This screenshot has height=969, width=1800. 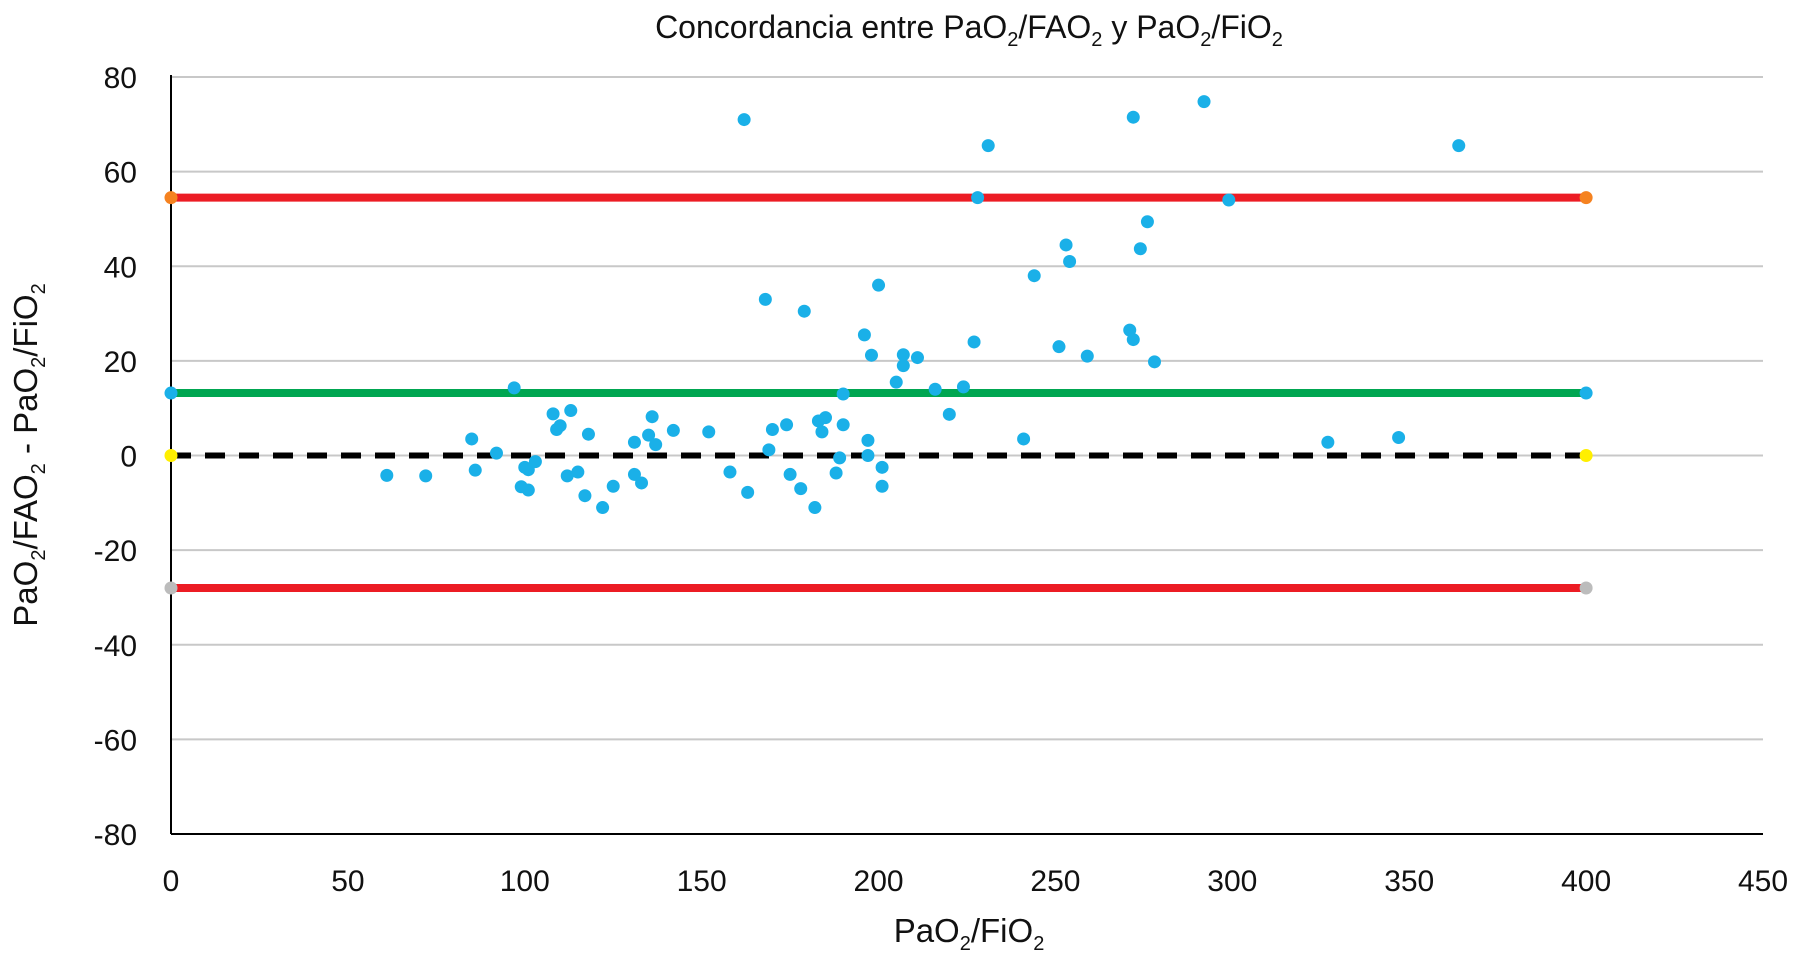 I want to click on x-tick-label: 50, so click(x=347, y=881).